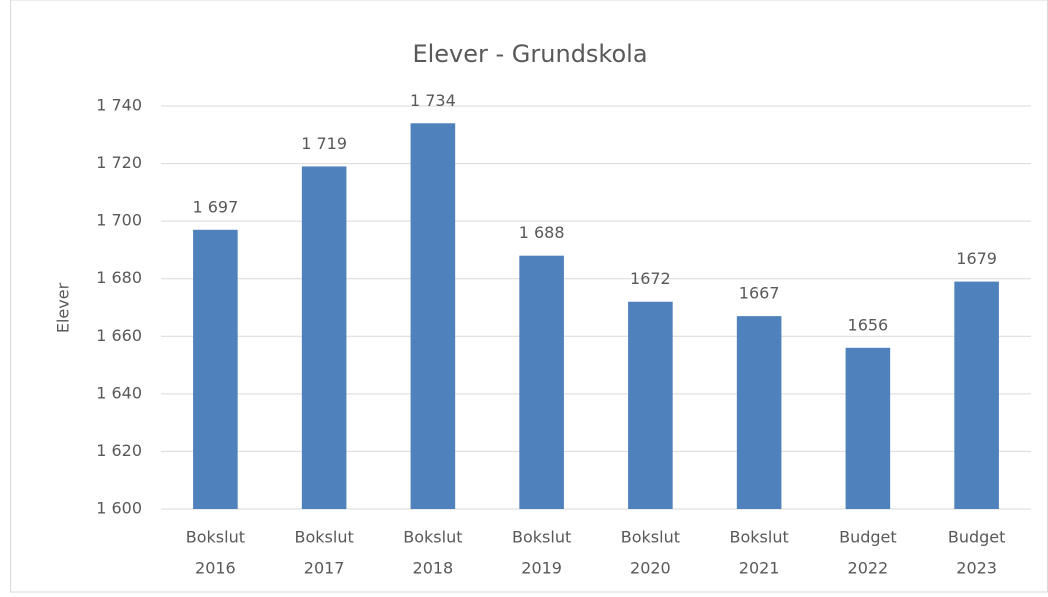  What do you see at coordinates (529, 54) in the screenshot?
I see `chart-title: Elever - Grundskola` at bounding box center [529, 54].